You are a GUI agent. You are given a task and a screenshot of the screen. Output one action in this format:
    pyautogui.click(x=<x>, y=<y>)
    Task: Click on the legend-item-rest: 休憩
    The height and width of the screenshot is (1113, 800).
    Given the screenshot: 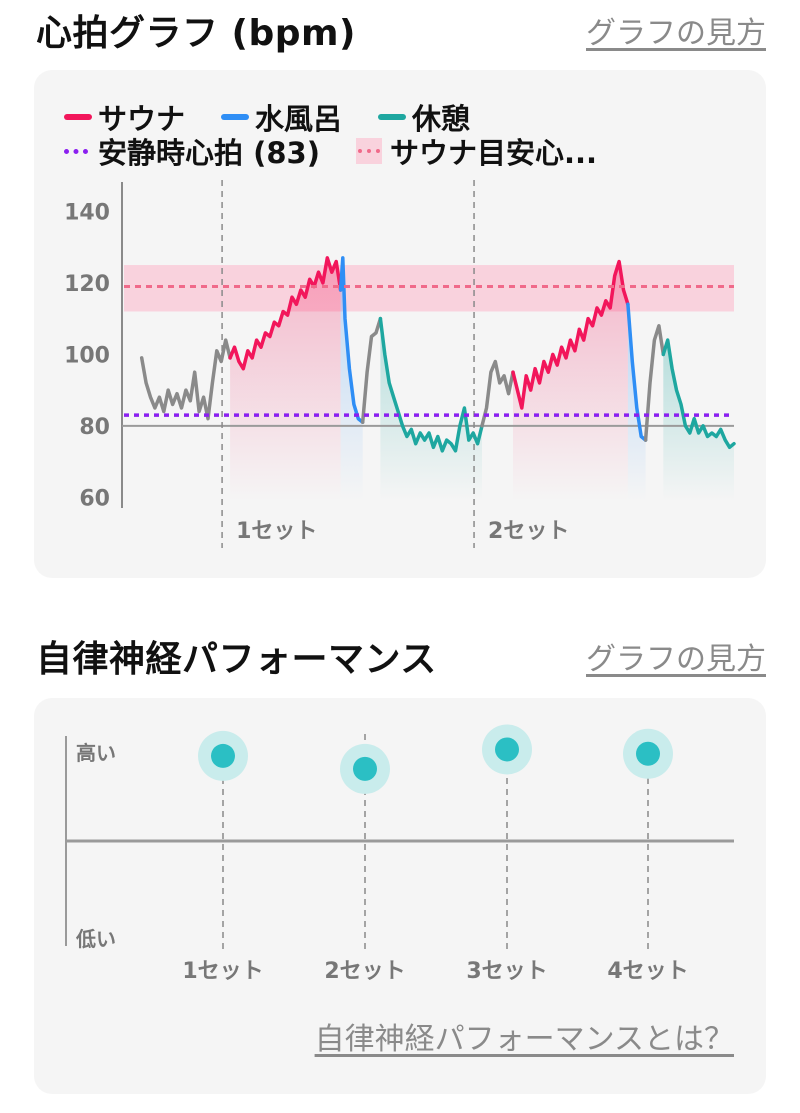 What is the action you would take?
    pyautogui.click(x=424, y=117)
    